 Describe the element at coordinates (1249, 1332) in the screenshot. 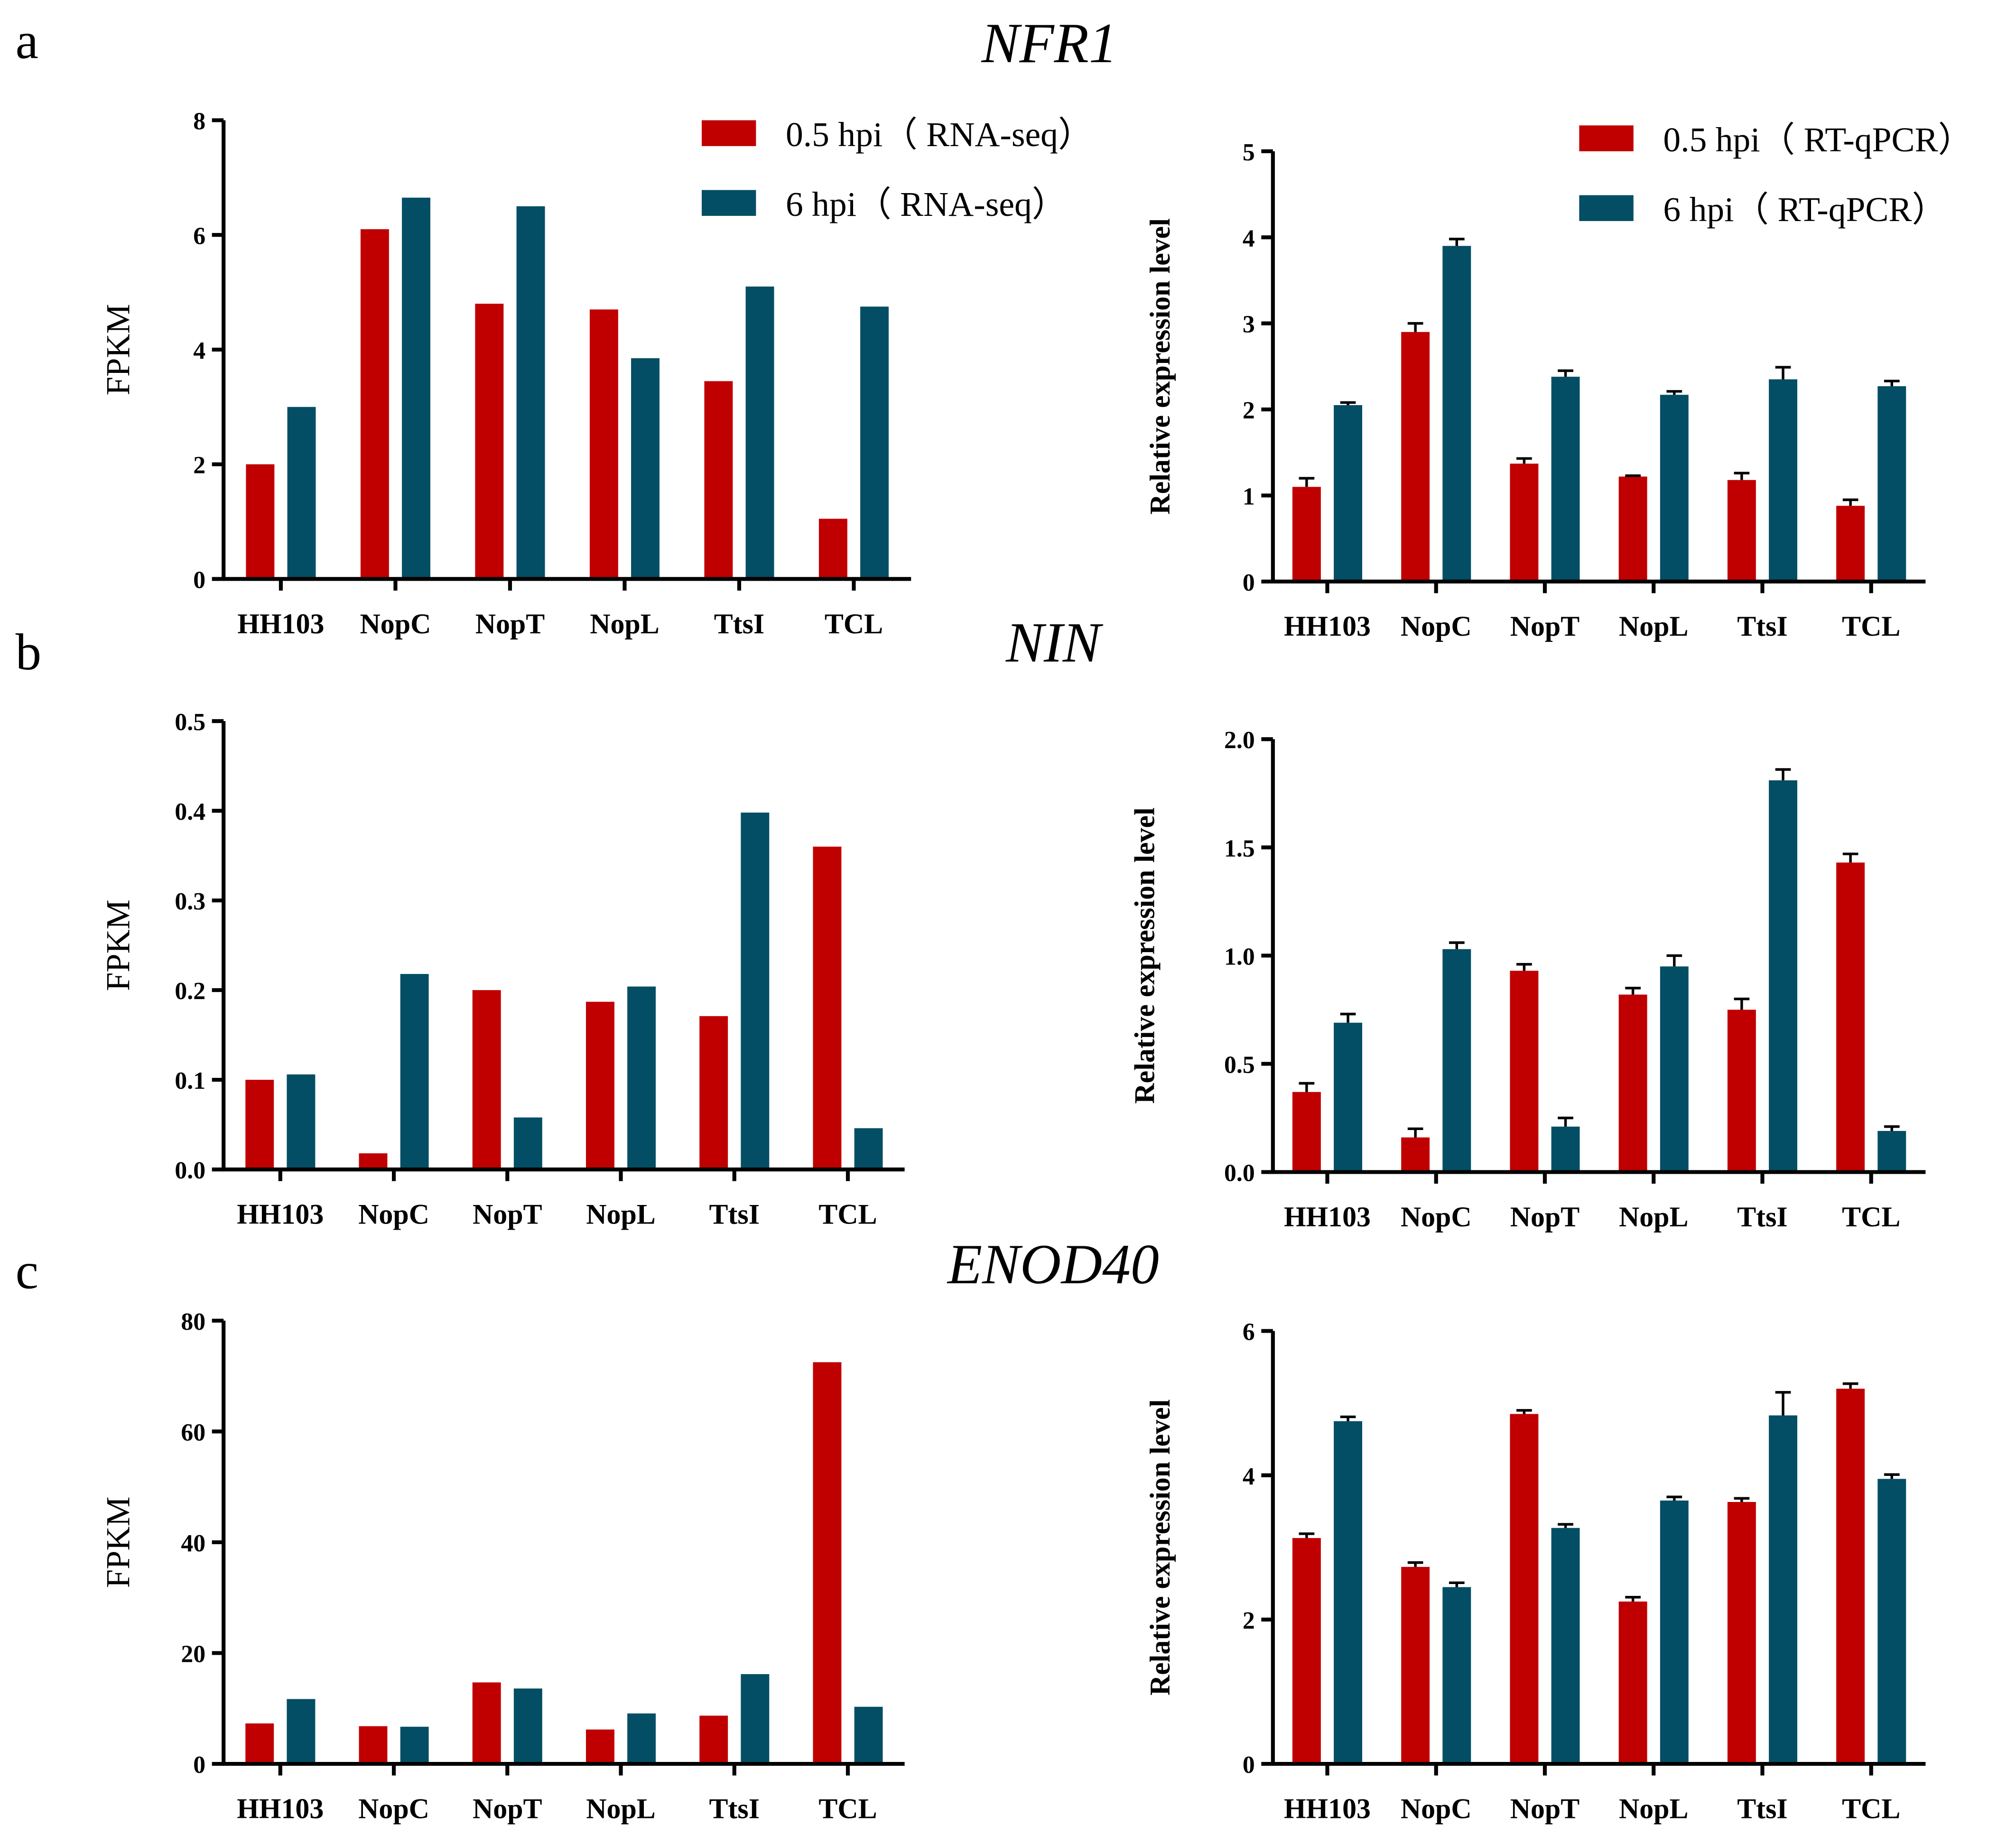

I see `c-right-ytick-label-3: 6` at that location.